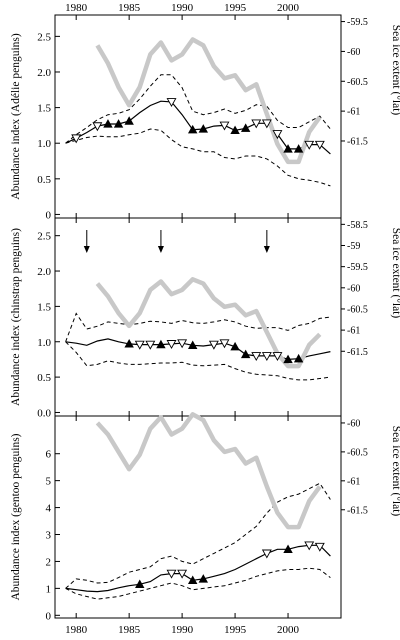 This screenshot has height=640, width=400. Describe the element at coordinates (49, 482) in the screenshot. I see `y-tick-label: 5` at that location.